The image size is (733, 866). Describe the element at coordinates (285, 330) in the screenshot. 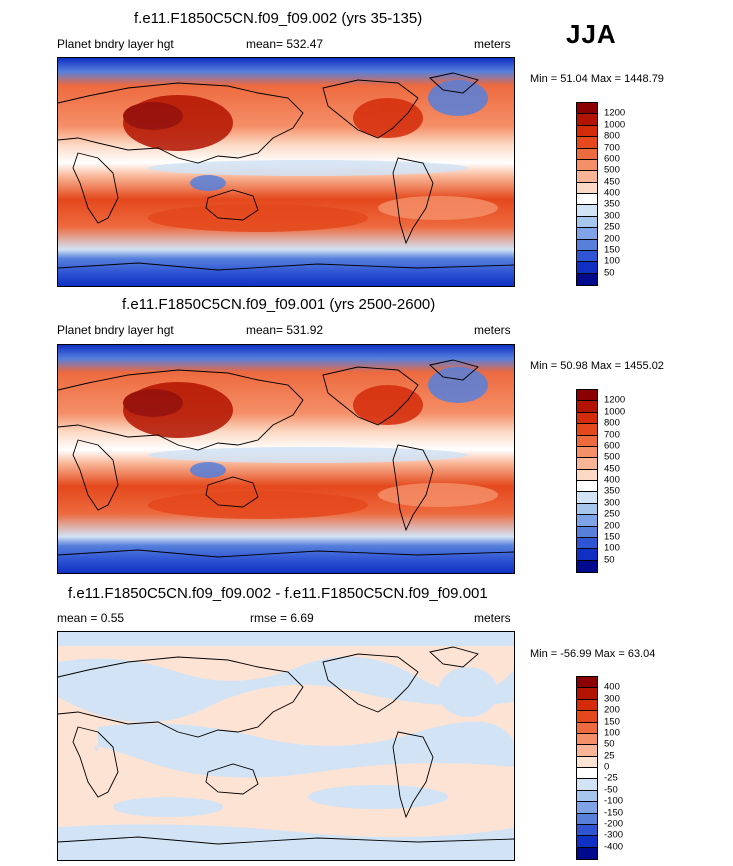

I see `panel2-mean-label: mean= 531.92` at that location.